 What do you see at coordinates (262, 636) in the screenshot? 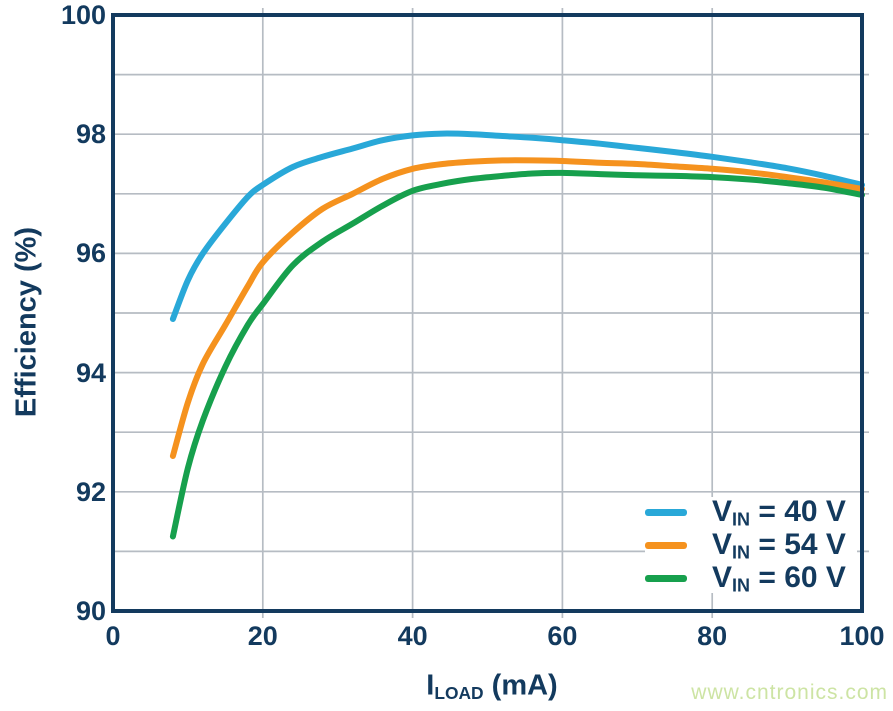
I see `x-tick-label-20: 20` at bounding box center [262, 636].